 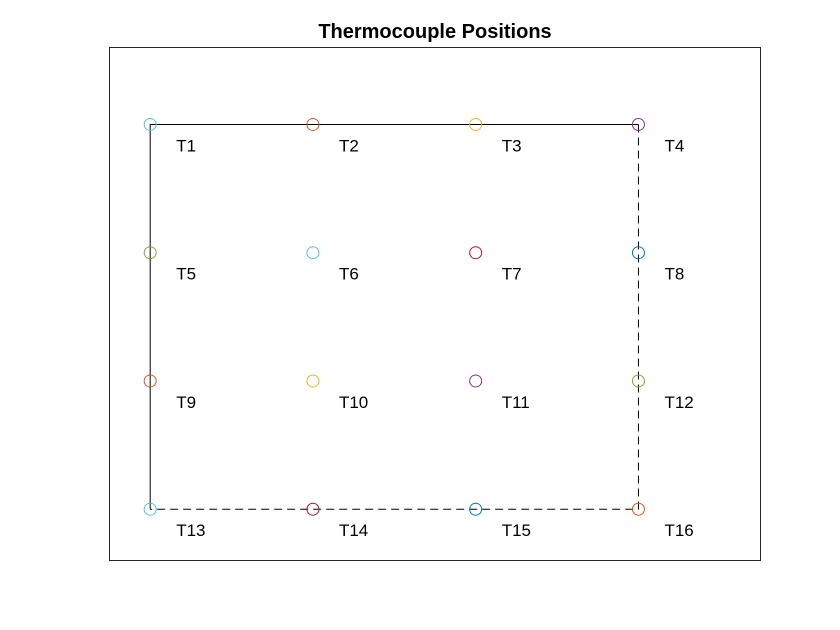 What do you see at coordinates (349, 274) in the screenshot?
I see `thermocouple-label-t6: T6` at bounding box center [349, 274].